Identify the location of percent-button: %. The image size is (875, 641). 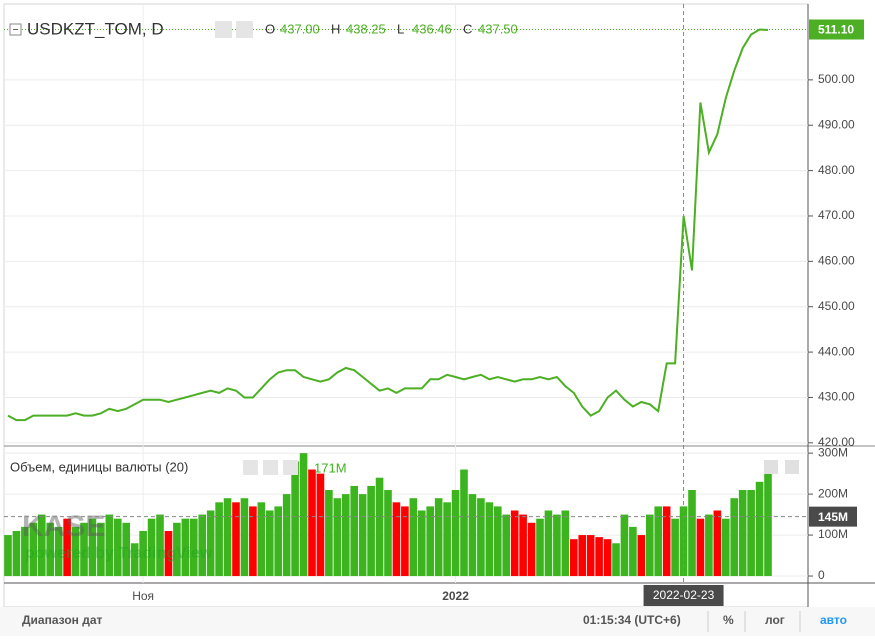
(728, 620).